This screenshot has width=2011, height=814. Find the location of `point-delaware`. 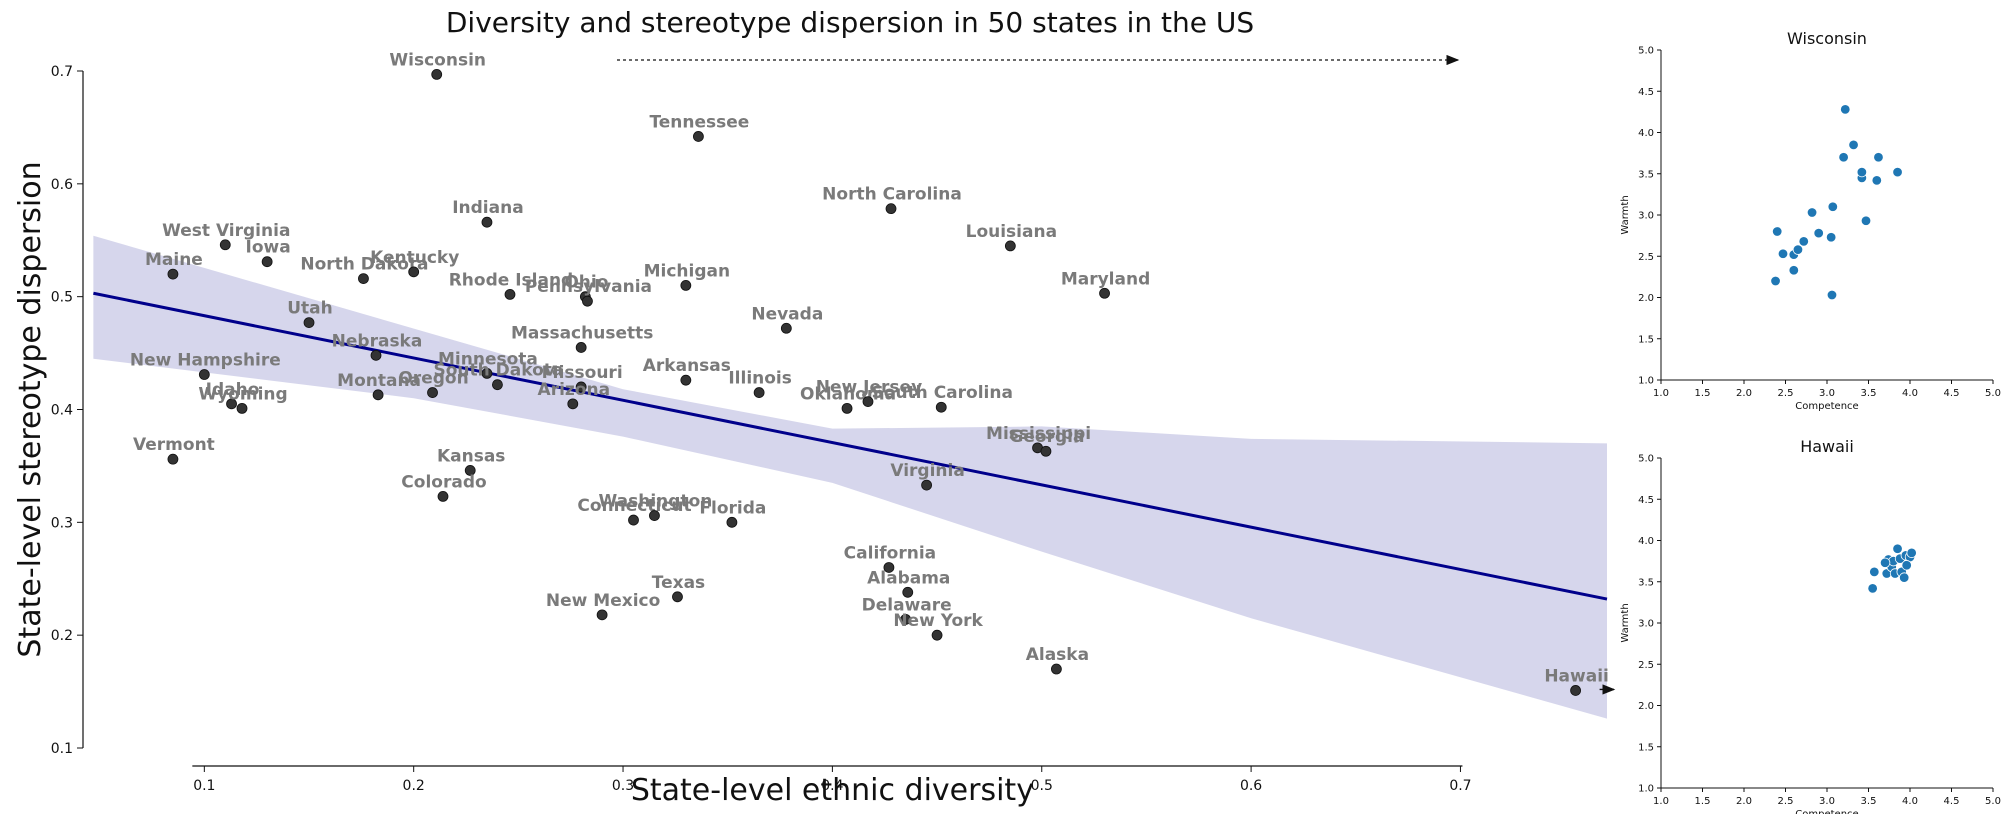

point-delaware is located at coordinates (906, 619).